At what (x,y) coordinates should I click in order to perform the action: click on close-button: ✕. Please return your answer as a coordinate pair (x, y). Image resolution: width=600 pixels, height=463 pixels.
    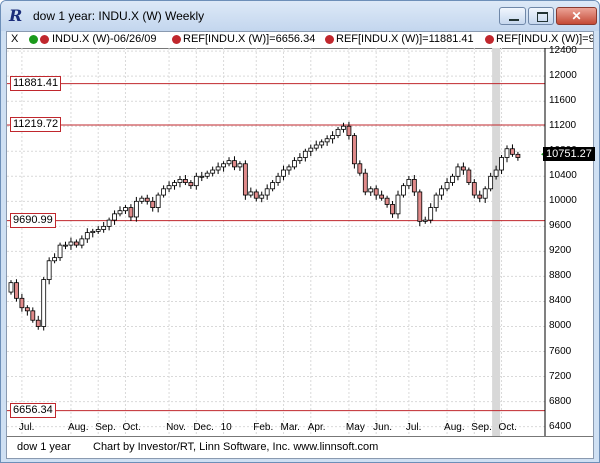
    Looking at the image, I should click on (576, 16).